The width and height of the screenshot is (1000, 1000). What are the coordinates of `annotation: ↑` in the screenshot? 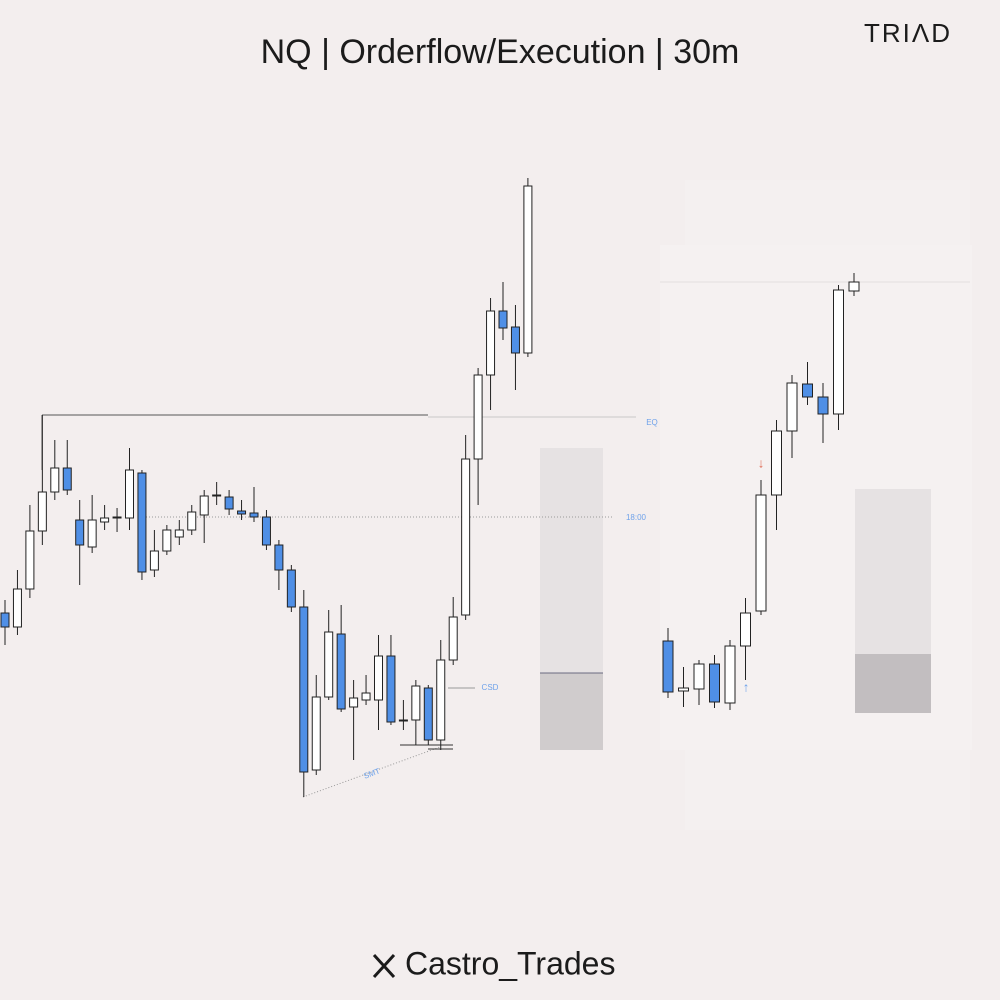 It's located at (746, 686).